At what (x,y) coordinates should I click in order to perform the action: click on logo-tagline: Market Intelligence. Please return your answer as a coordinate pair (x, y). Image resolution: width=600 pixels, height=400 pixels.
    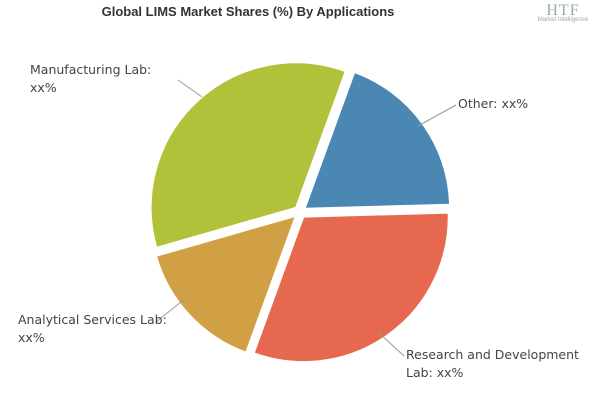
    Looking at the image, I should click on (563, 20).